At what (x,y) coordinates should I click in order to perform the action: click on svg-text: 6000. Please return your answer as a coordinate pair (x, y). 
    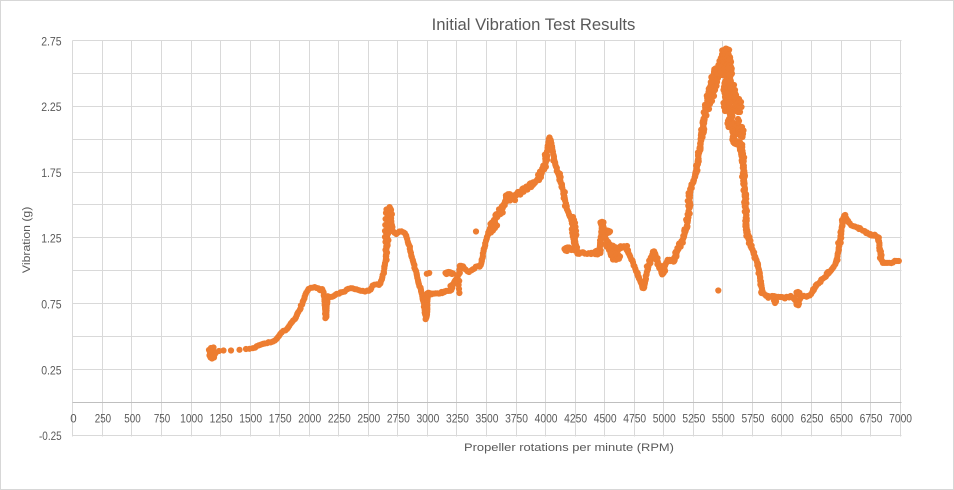
    Looking at the image, I should click on (782, 419).